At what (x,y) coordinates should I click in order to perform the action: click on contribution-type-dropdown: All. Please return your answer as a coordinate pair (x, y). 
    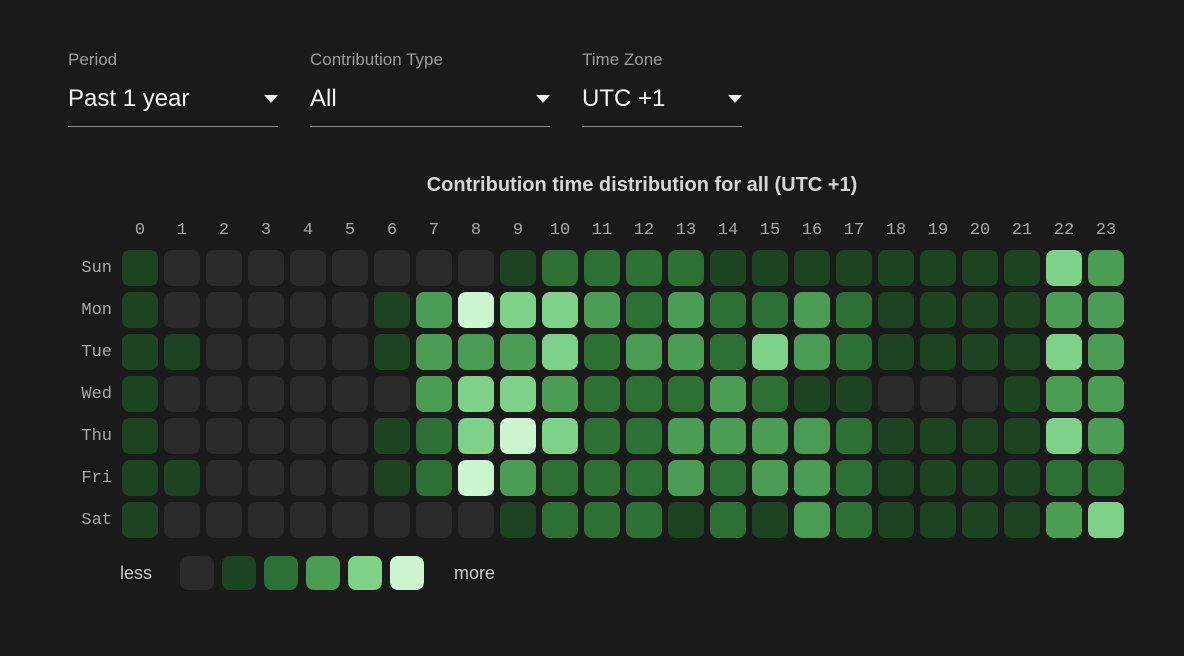
    Looking at the image, I should click on (430, 106).